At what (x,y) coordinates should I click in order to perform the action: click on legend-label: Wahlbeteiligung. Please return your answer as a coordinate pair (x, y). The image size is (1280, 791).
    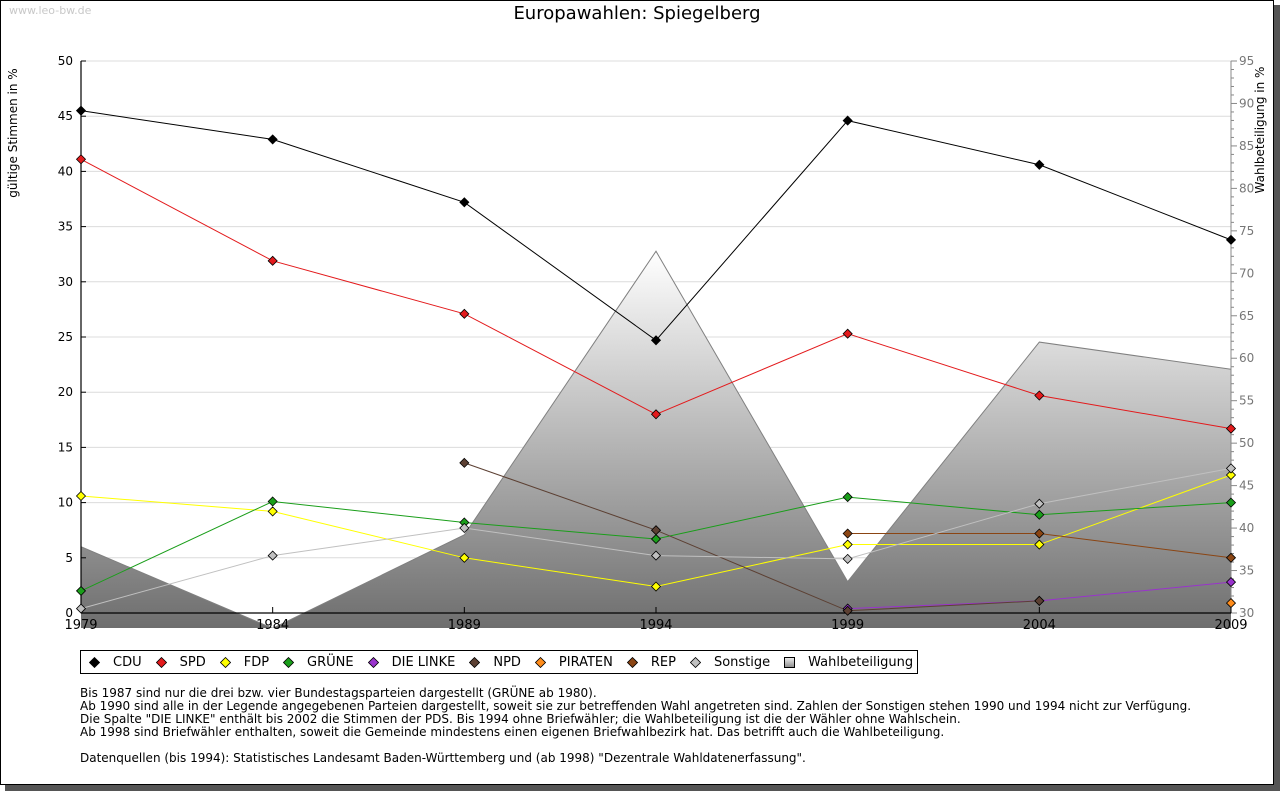
    Looking at the image, I should click on (861, 662).